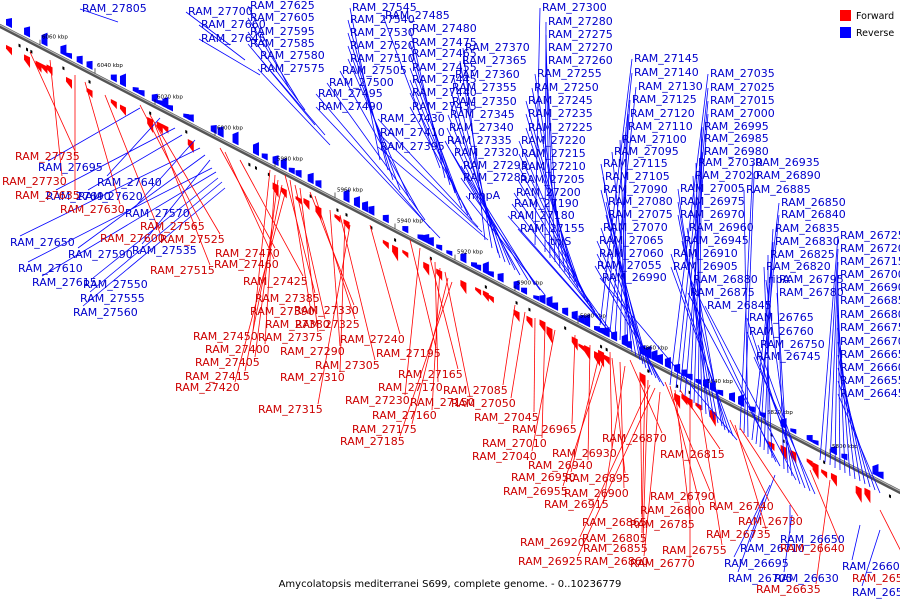 The image size is (900, 600). I want to click on reverse-gene-label: RAM_27550, so click(115, 284).